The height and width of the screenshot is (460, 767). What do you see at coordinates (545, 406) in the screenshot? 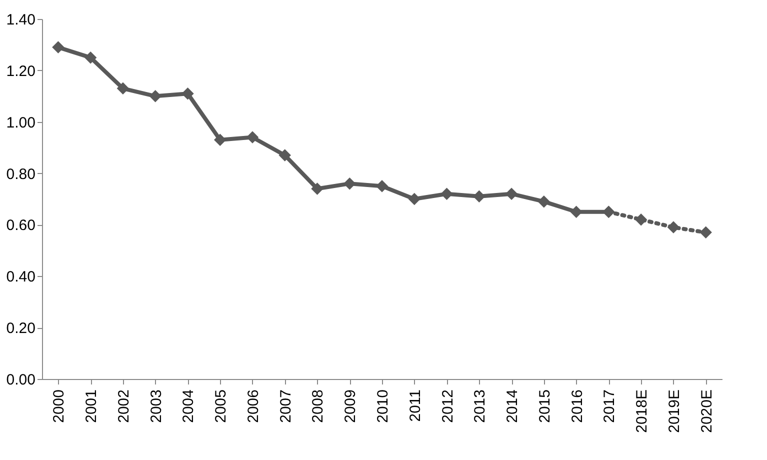
I see `x-tick-label: 2015` at bounding box center [545, 406].